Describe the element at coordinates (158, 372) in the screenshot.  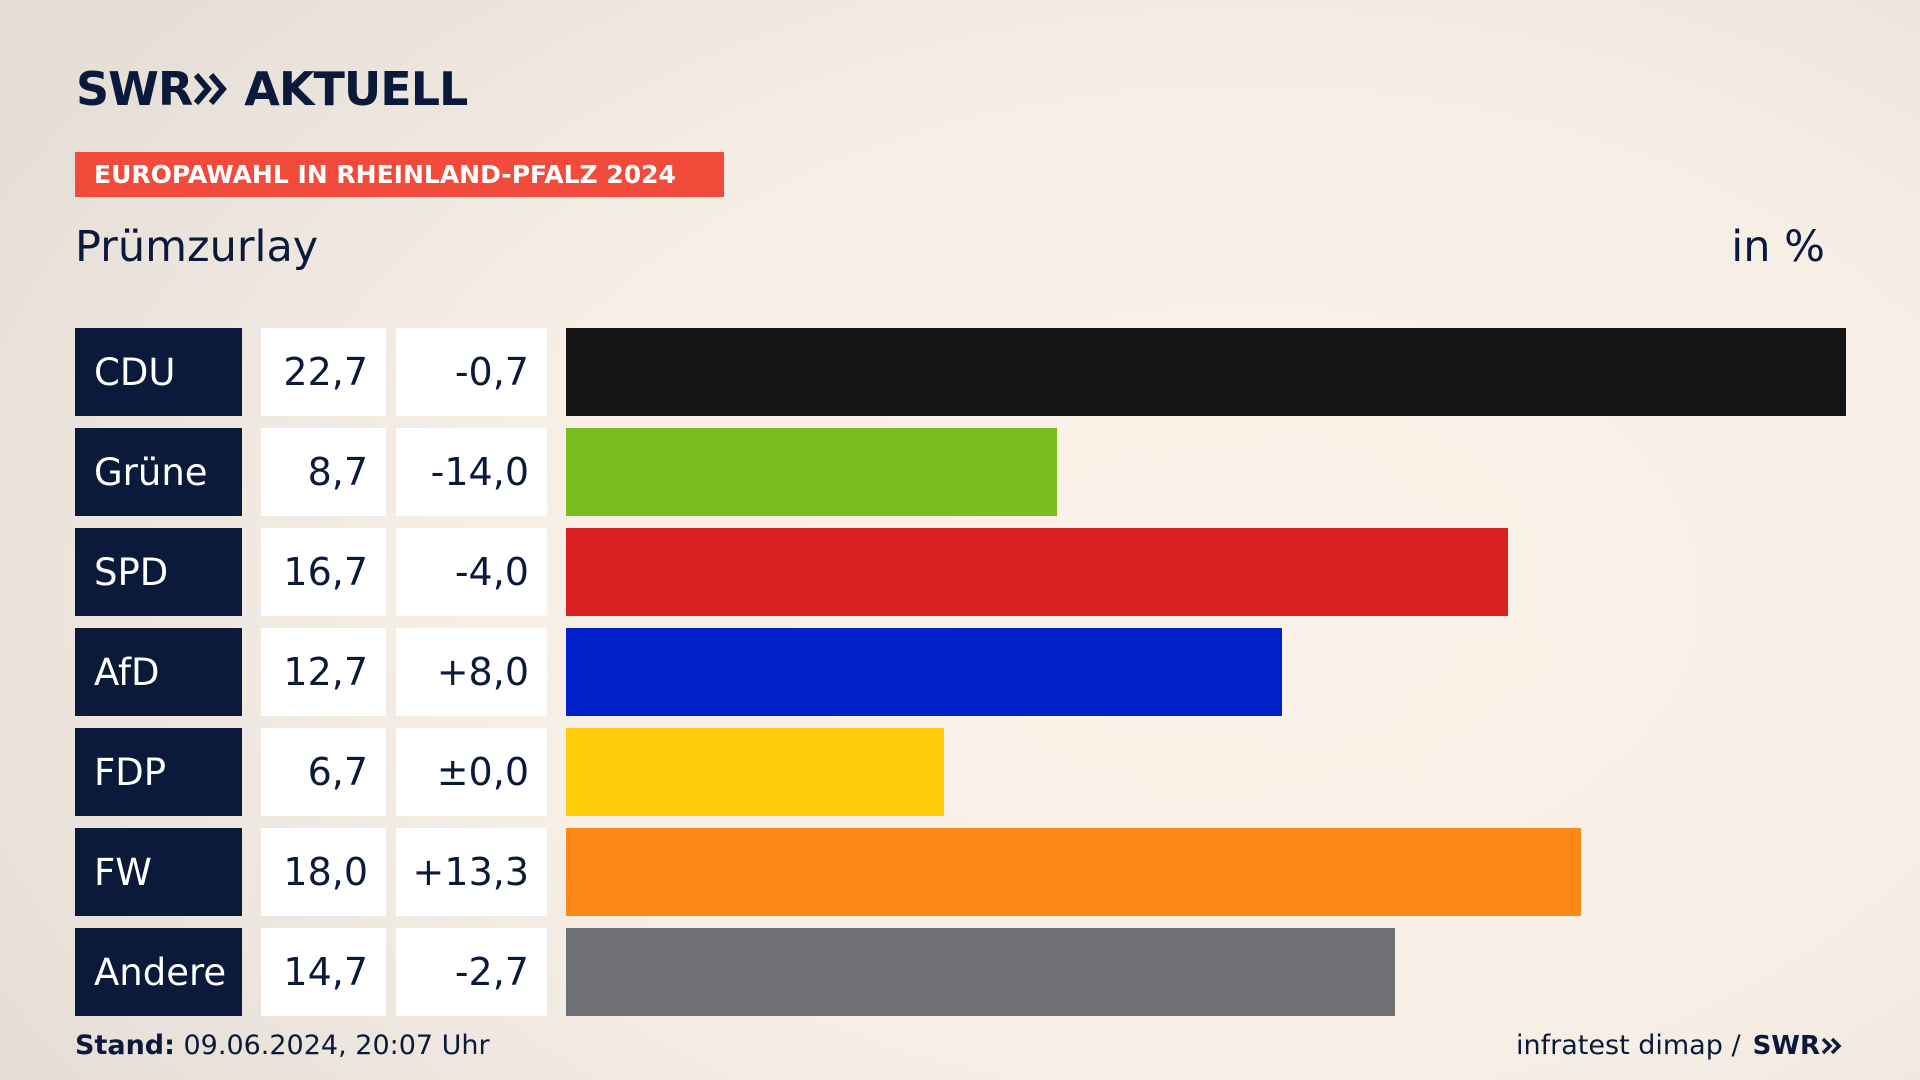
I see `party-label: CDU` at that location.